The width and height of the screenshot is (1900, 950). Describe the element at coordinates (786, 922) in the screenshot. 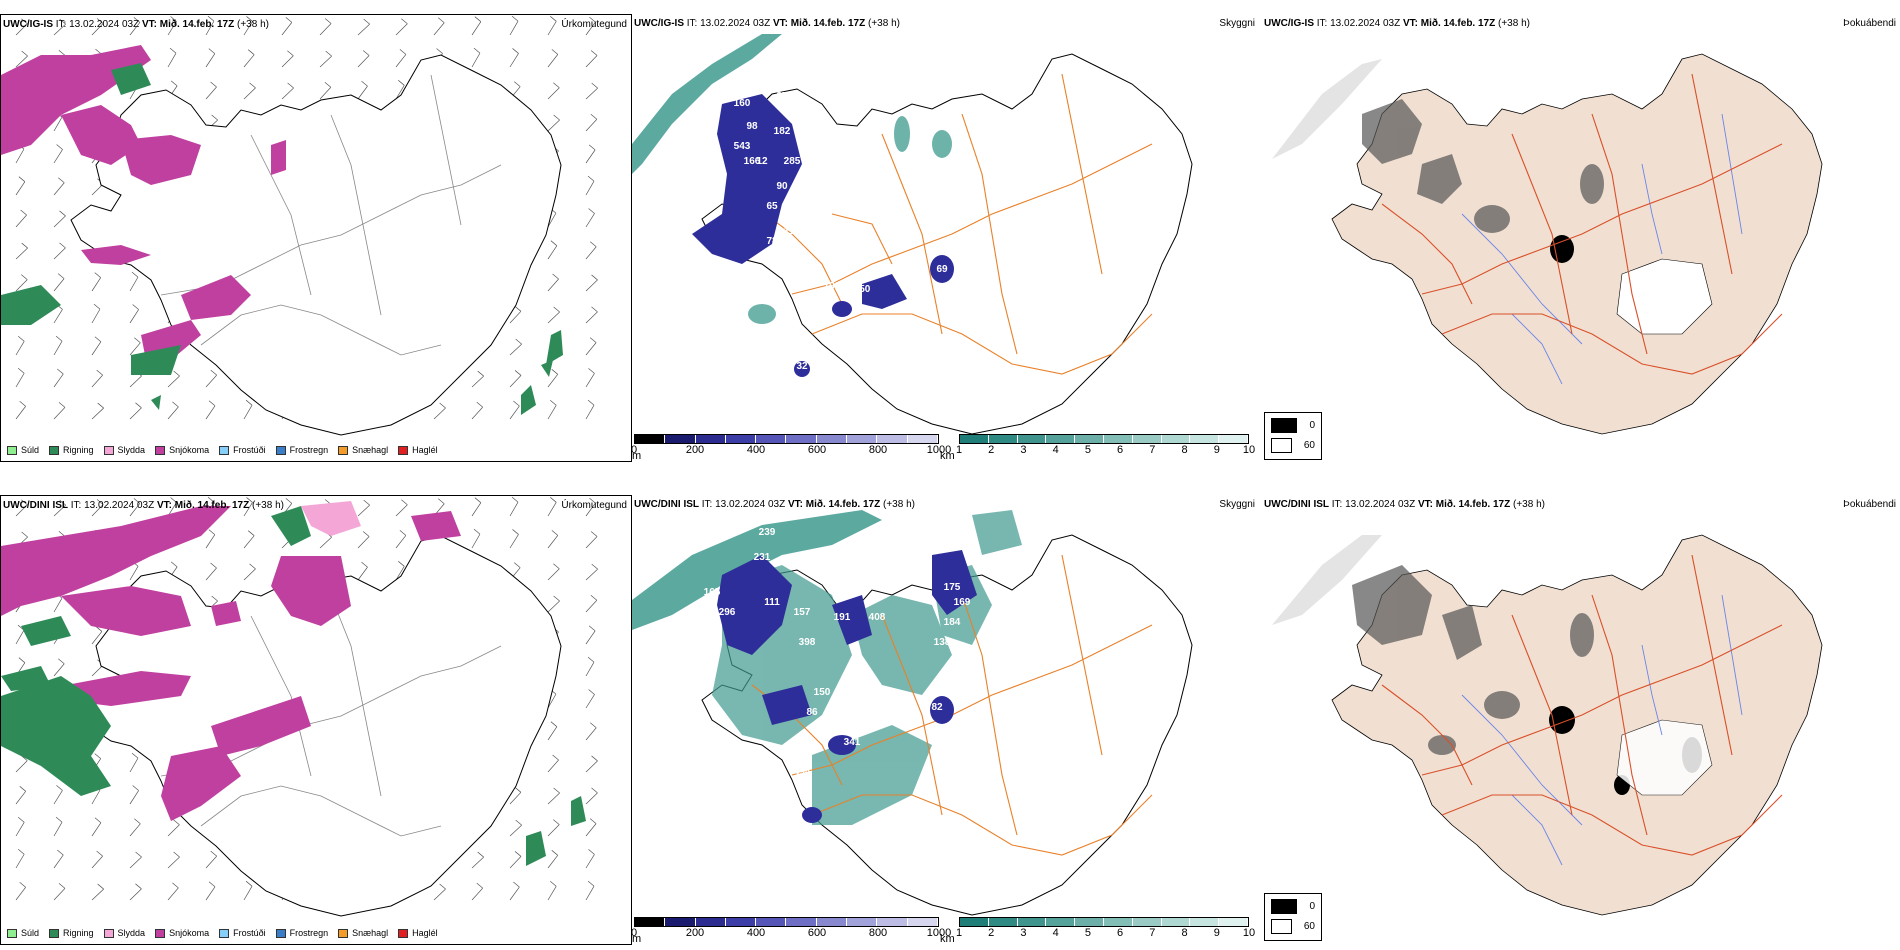

I see `ceiling-colorbar-strip` at that location.